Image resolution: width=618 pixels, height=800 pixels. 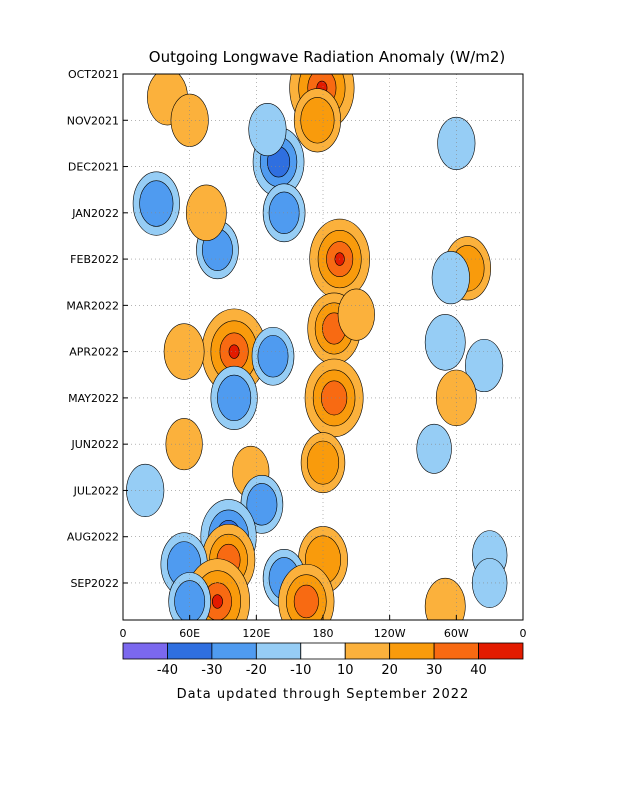 I want to click on colorbar: -40 -30 -20 -10 10 20 30 40, so click(x=323, y=660).